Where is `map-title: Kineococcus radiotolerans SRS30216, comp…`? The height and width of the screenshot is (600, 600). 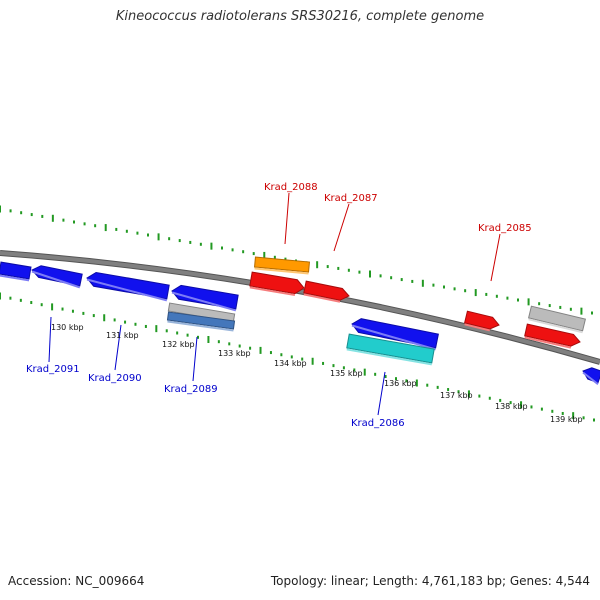
map-title: Kineococcus radiotolerans SRS30216, comp… is located at coordinates (300, 16).